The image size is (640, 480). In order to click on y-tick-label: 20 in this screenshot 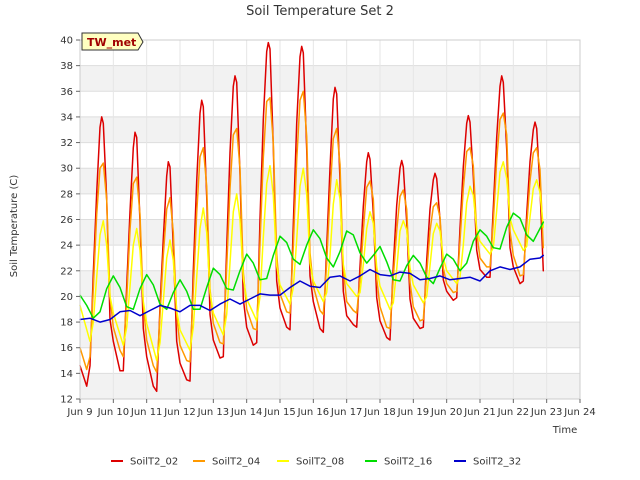, I will do `click(66, 297)`.